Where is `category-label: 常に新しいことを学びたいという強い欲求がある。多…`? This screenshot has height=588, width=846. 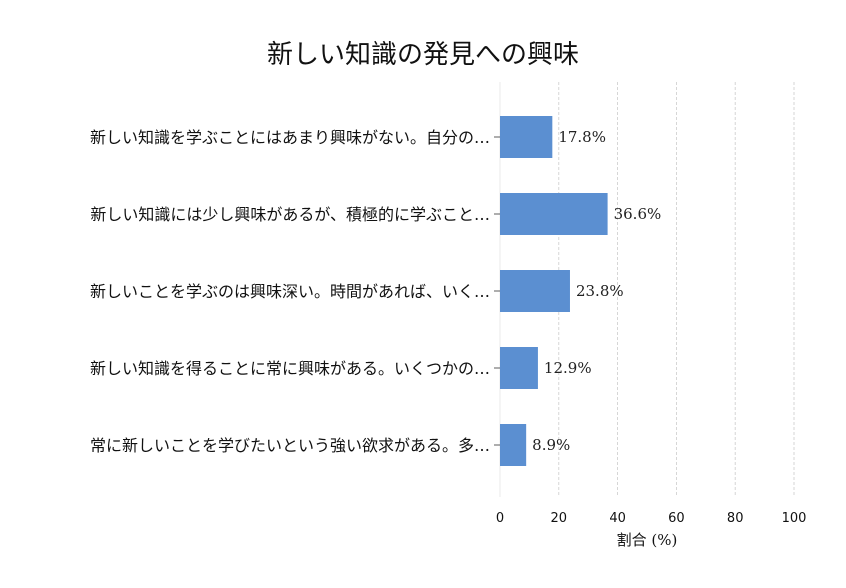 category-label: 常に新しいことを学びたいという強い欲求がある。多… is located at coordinates (290, 445).